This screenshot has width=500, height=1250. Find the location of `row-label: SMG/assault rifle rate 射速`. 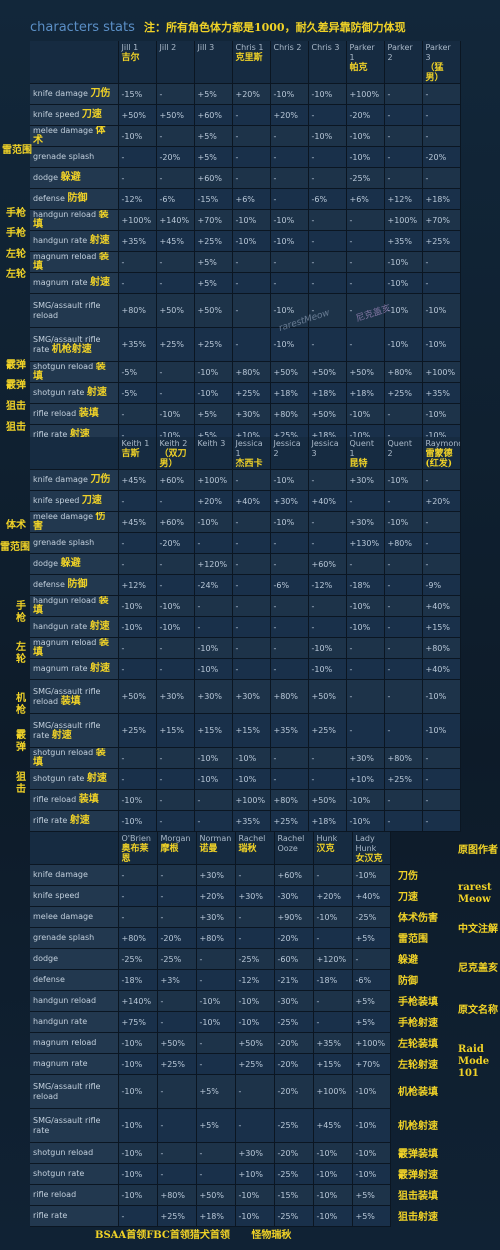

row-label: SMG/assault rifle rate 射速 is located at coordinates (74, 730).